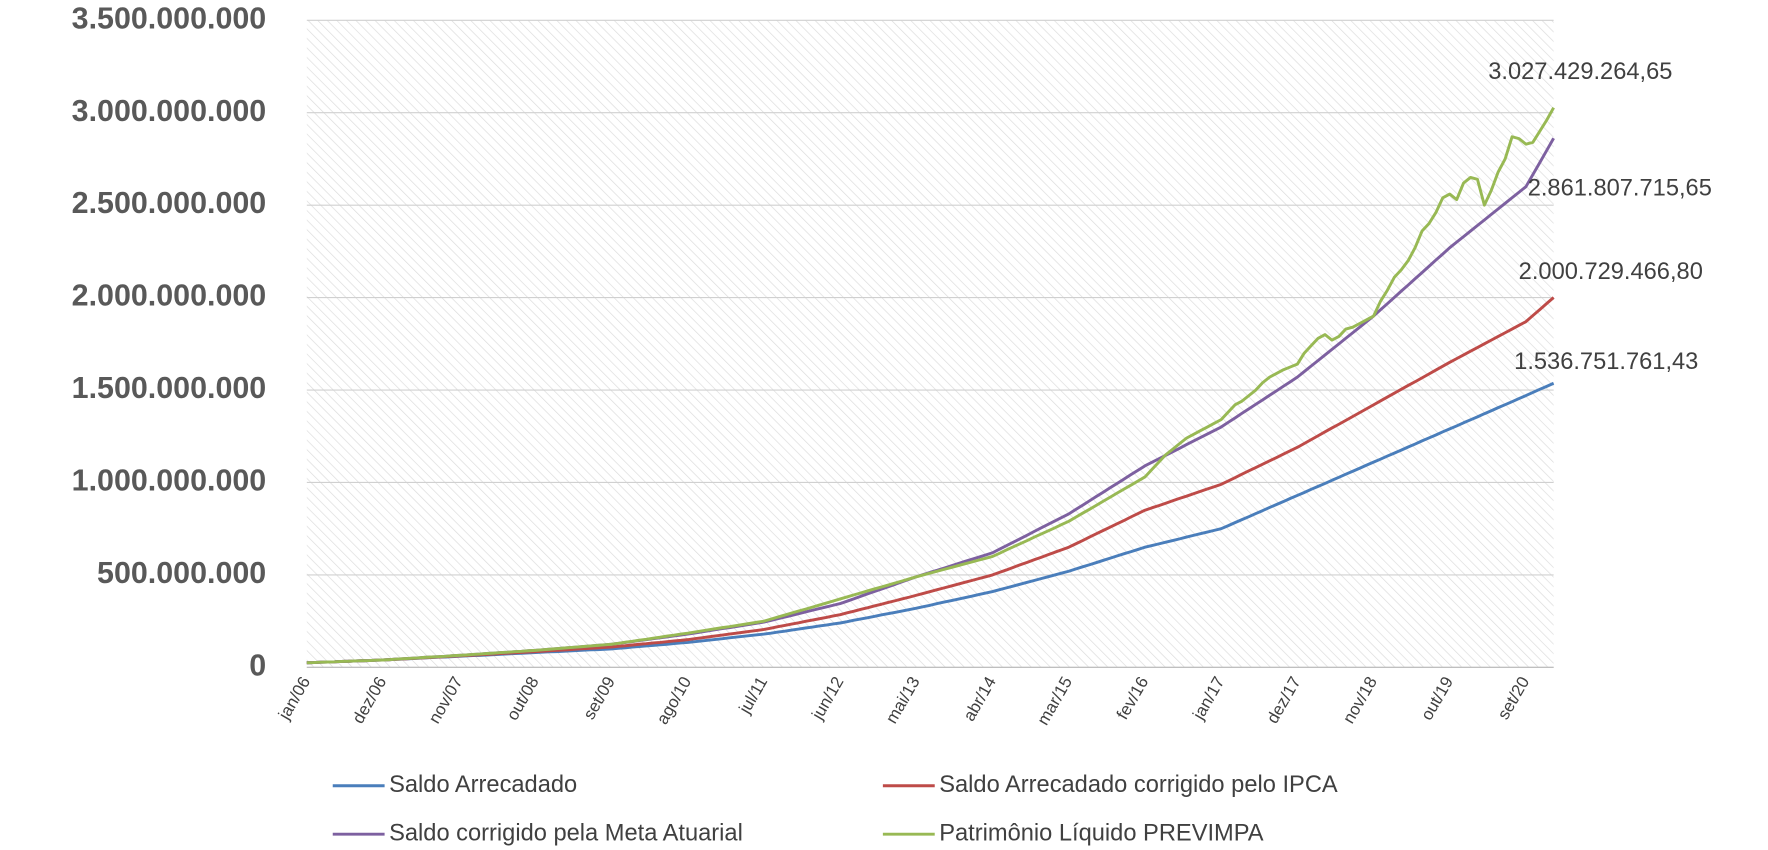  What do you see at coordinates (169, 296) in the screenshot?
I see `y-tick-label: 2.000.000.000` at bounding box center [169, 296].